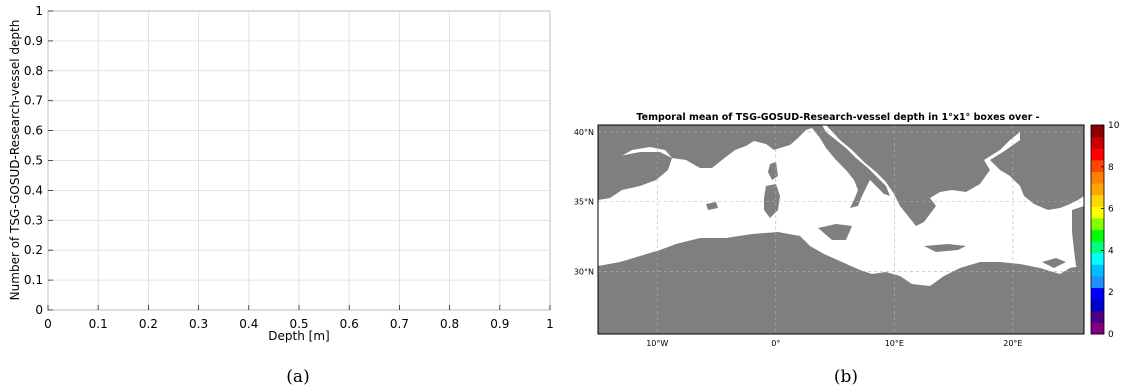  What do you see at coordinates (39, 11) in the screenshot?
I see `histogram-y-tick-label: 1` at bounding box center [39, 11].